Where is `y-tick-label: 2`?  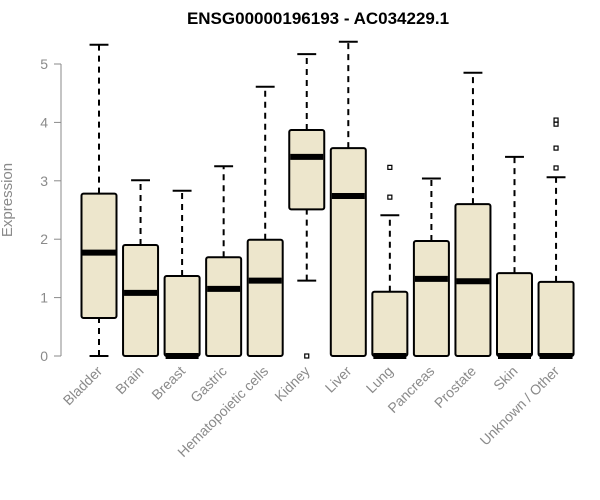 y-tick-label: 2 is located at coordinates (44, 239).